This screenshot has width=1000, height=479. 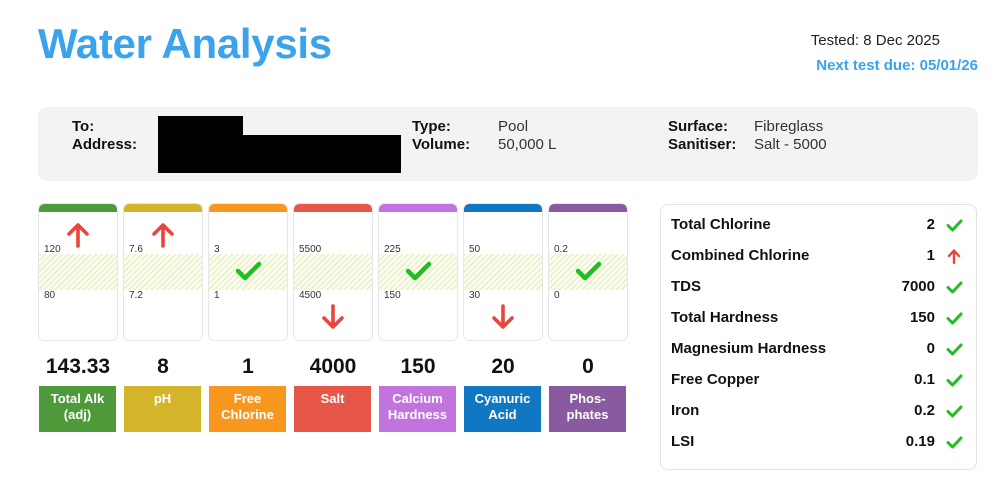 What do you see at coordinates (821, 380) in the screenshot?
I see `result-row: Free Copper 0.1` at bounding box center [821, 380].